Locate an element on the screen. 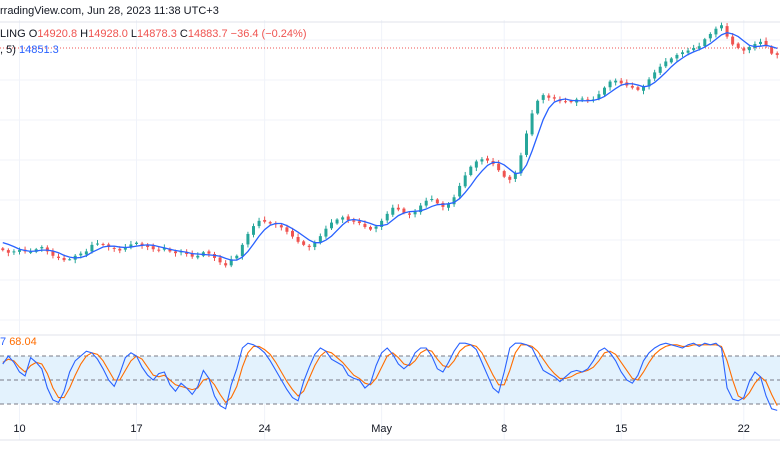 The image size is (780, 470). stoch-d-line is located at coordinates (390, 375).